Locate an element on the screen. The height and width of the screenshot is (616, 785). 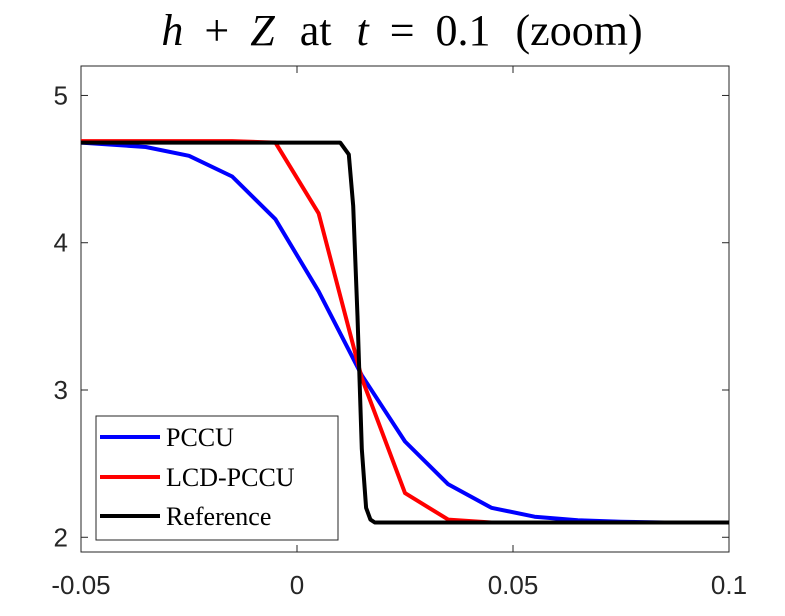
chart-title: h + Z at t = 0.1 (zoom) is located at coordinates (401, 30).